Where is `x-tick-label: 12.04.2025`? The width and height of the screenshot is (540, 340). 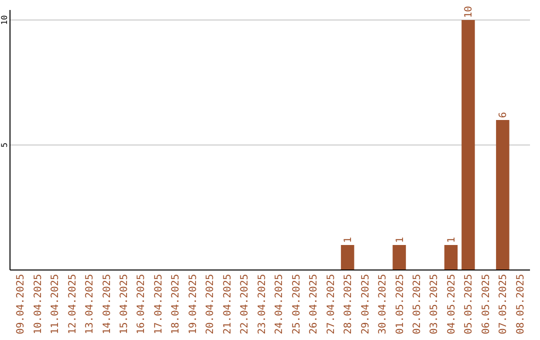 x-tick-label: 12.04.2025 is located at coordinates (72, 304).